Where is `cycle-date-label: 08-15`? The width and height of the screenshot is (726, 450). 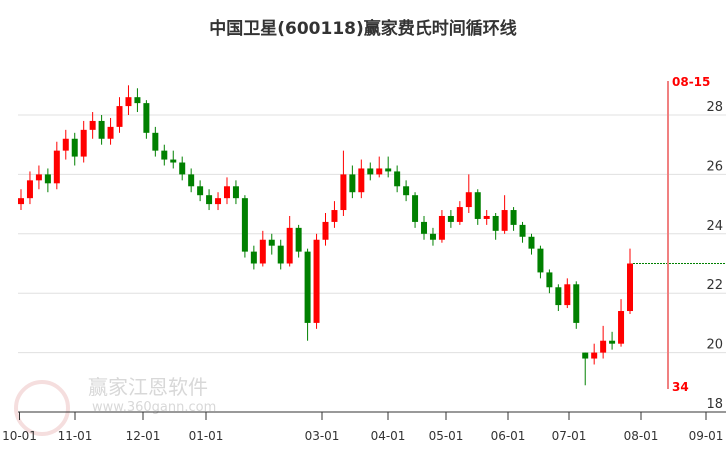
cycle-date-label: 08-15 is located at coordinates (691, 82).